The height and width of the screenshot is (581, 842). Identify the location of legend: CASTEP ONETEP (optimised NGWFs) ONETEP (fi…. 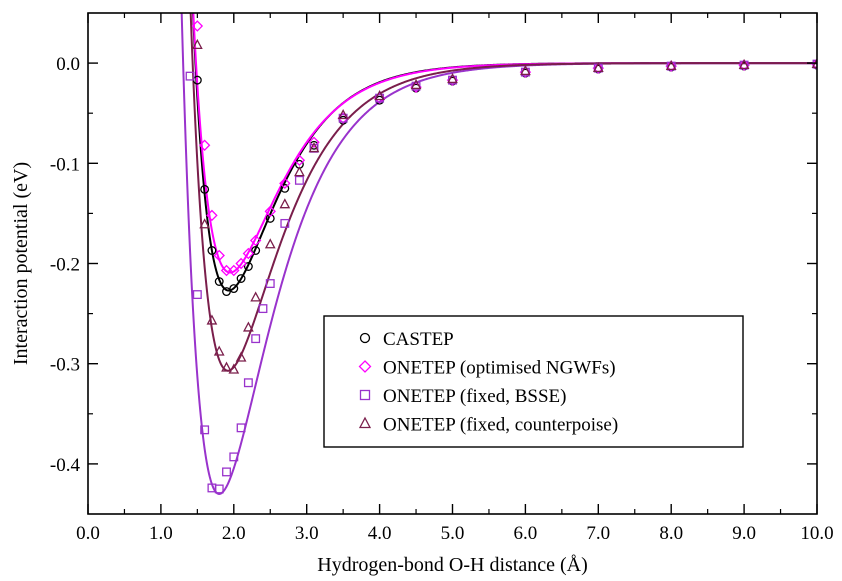
(533, 381).